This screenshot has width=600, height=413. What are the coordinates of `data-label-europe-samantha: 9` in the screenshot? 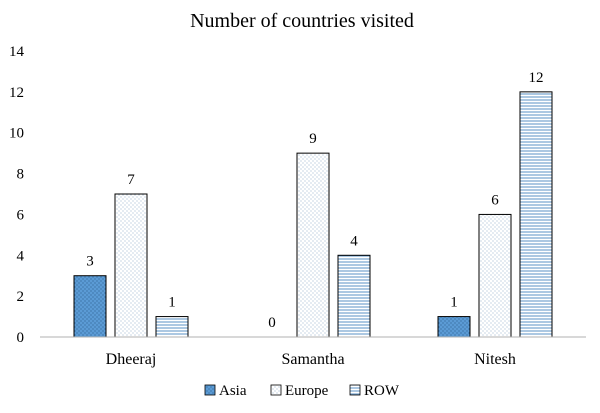 It's located at (313, 139).